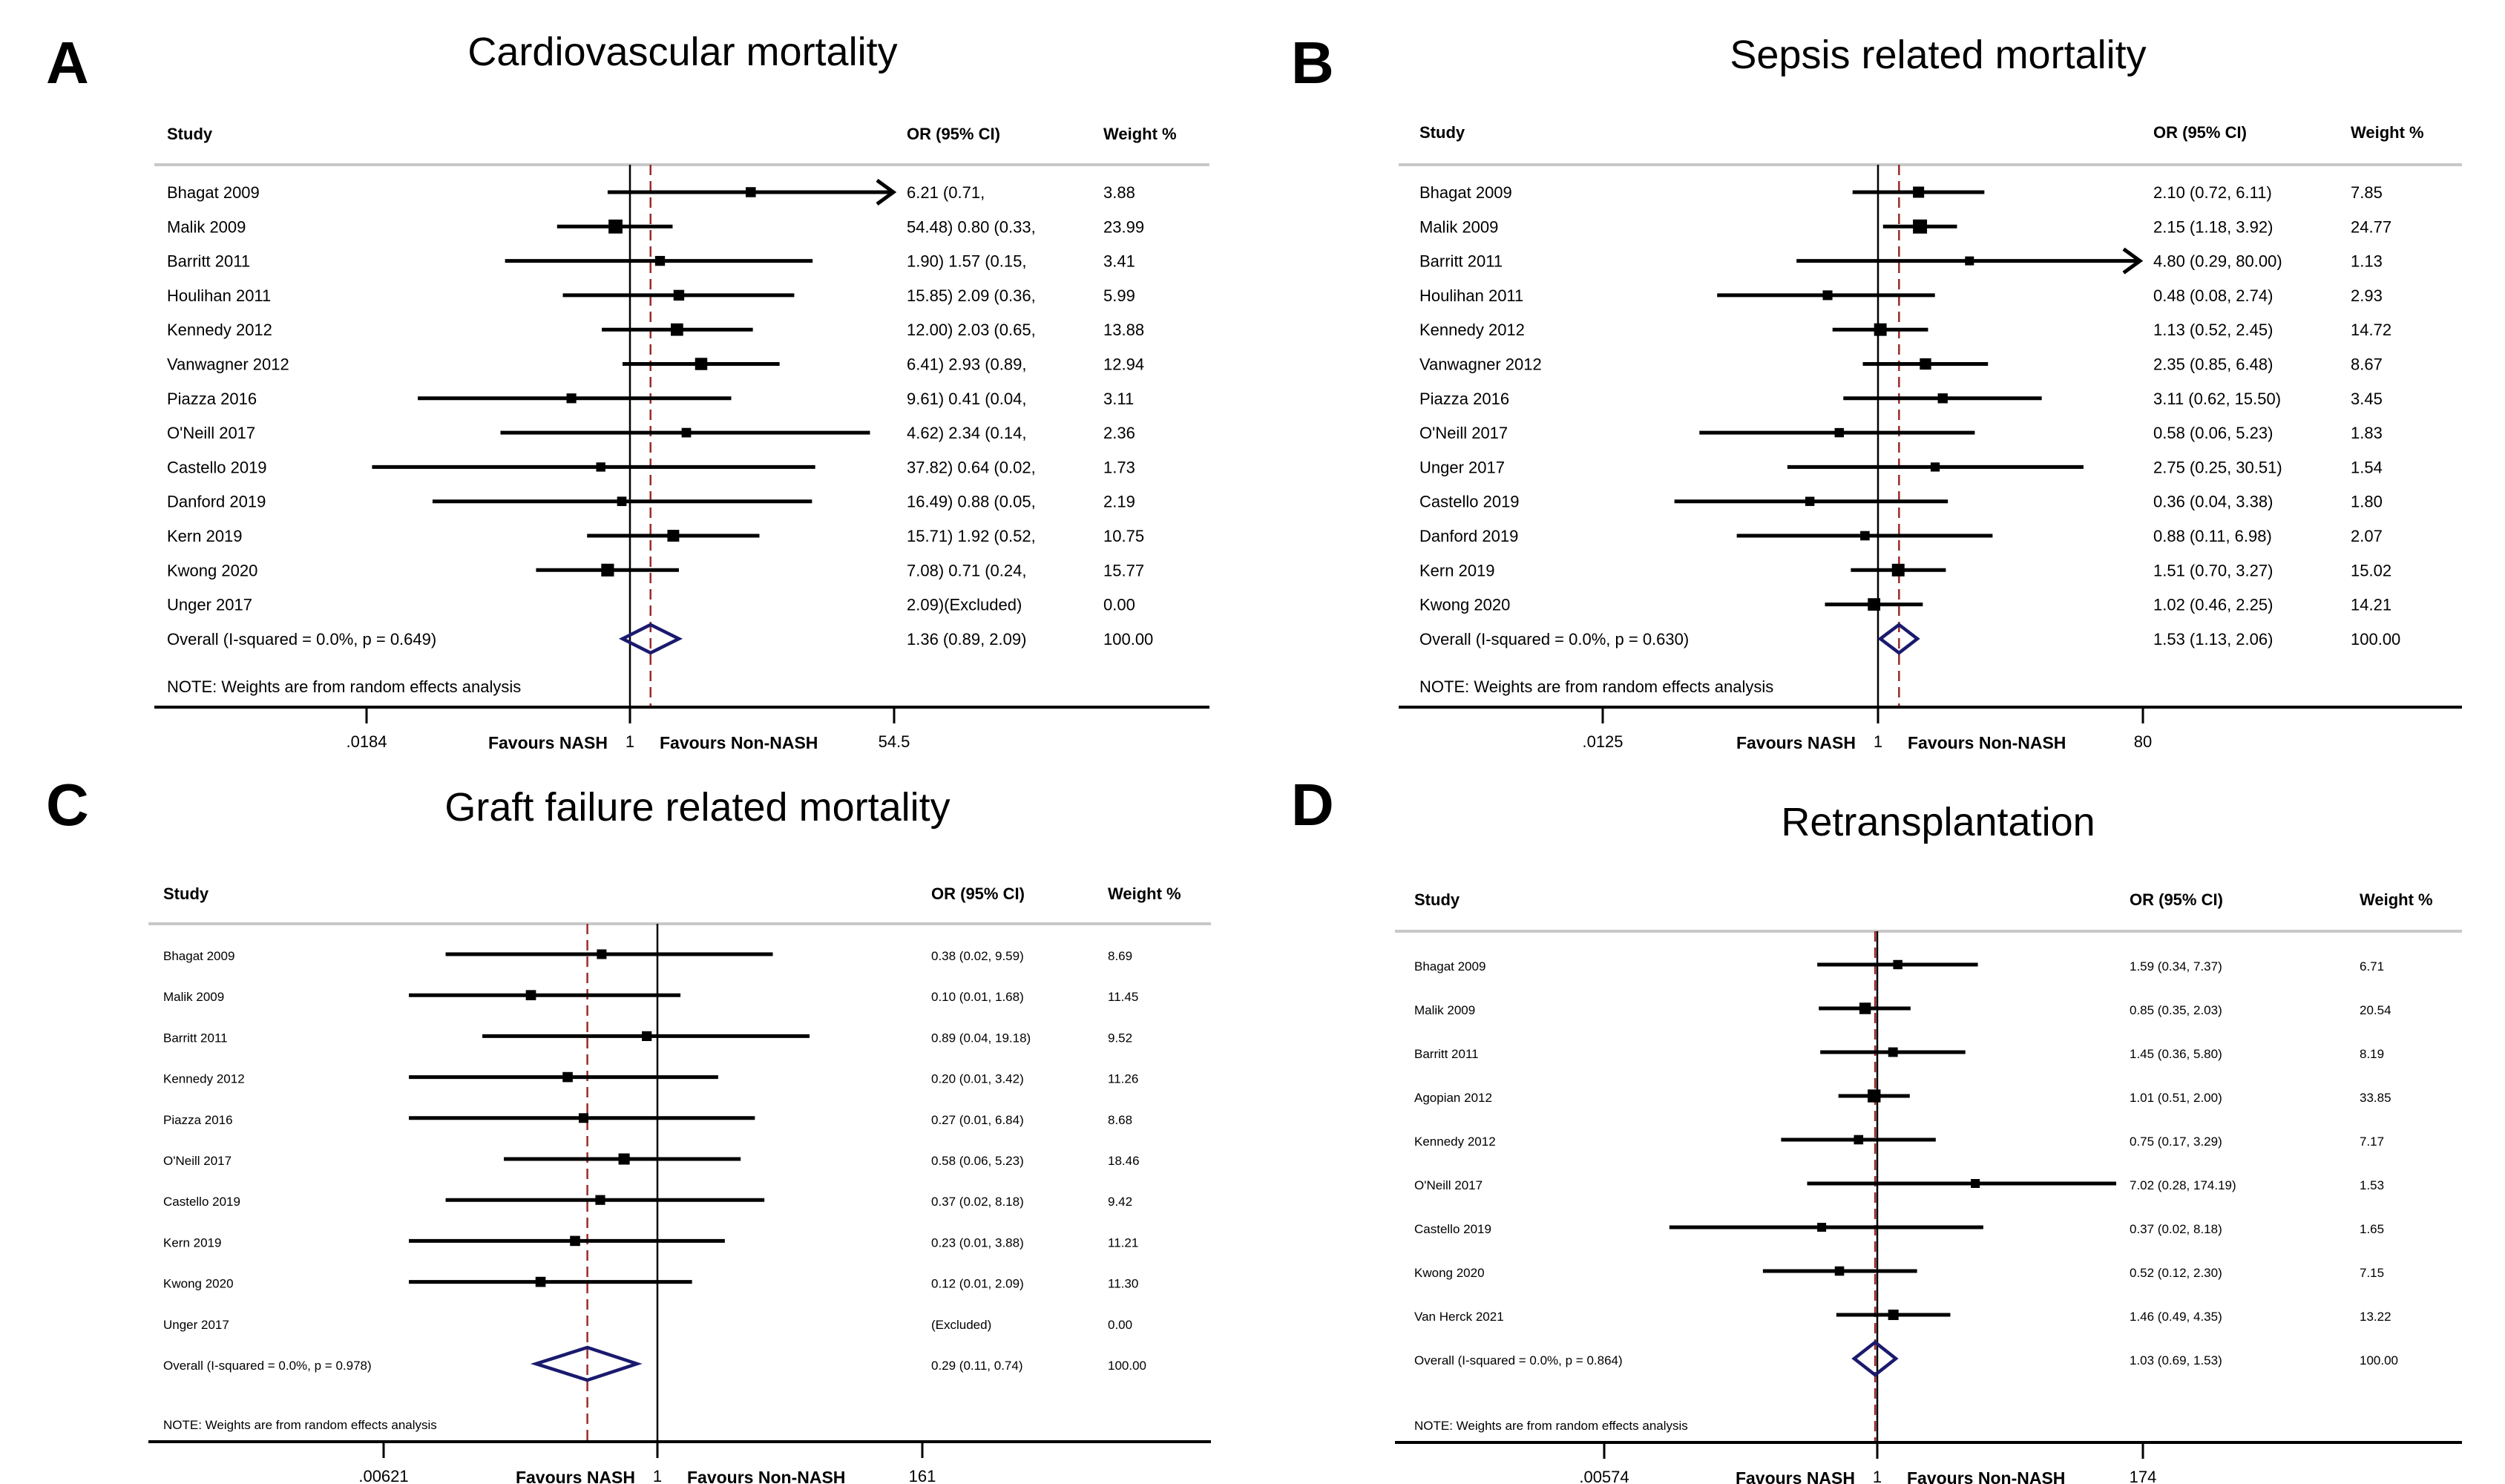  I want to click on study-or-ci: 15.71) 1.92 (0.52,, so click(971, 536).